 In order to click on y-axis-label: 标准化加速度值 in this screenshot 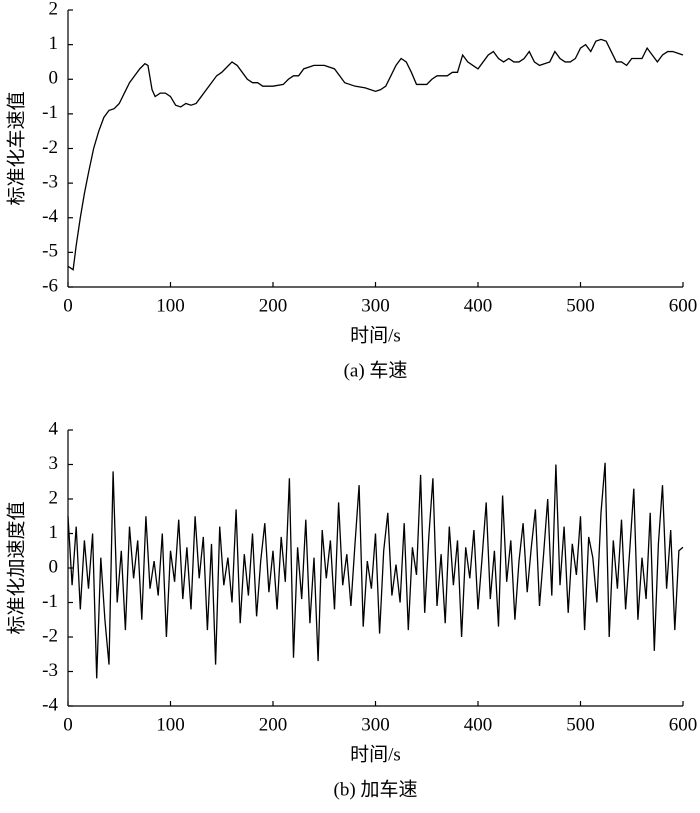, I will do `click(16, 567)`.